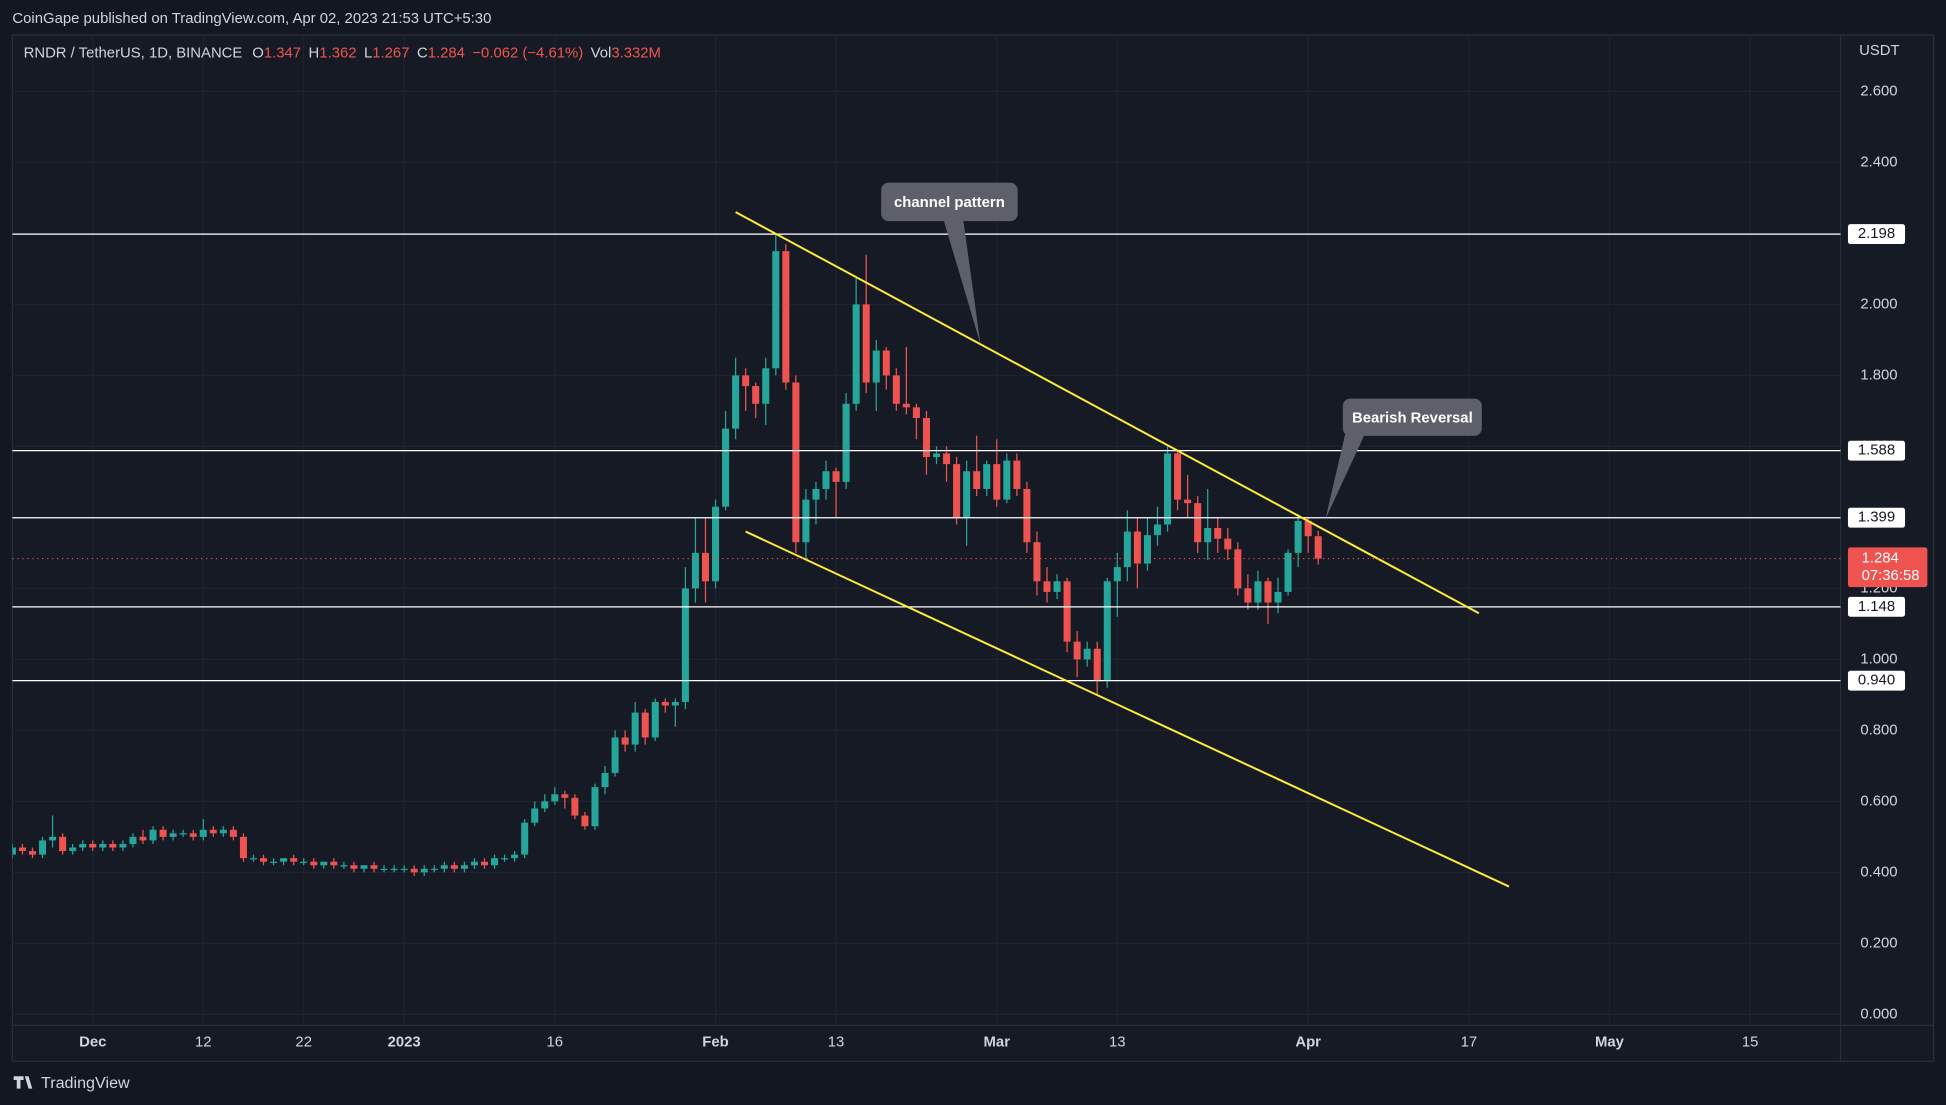 This screenshot has height=1105, width=1946. I want to click on x-tick-label: 12, so click(203, 1043).